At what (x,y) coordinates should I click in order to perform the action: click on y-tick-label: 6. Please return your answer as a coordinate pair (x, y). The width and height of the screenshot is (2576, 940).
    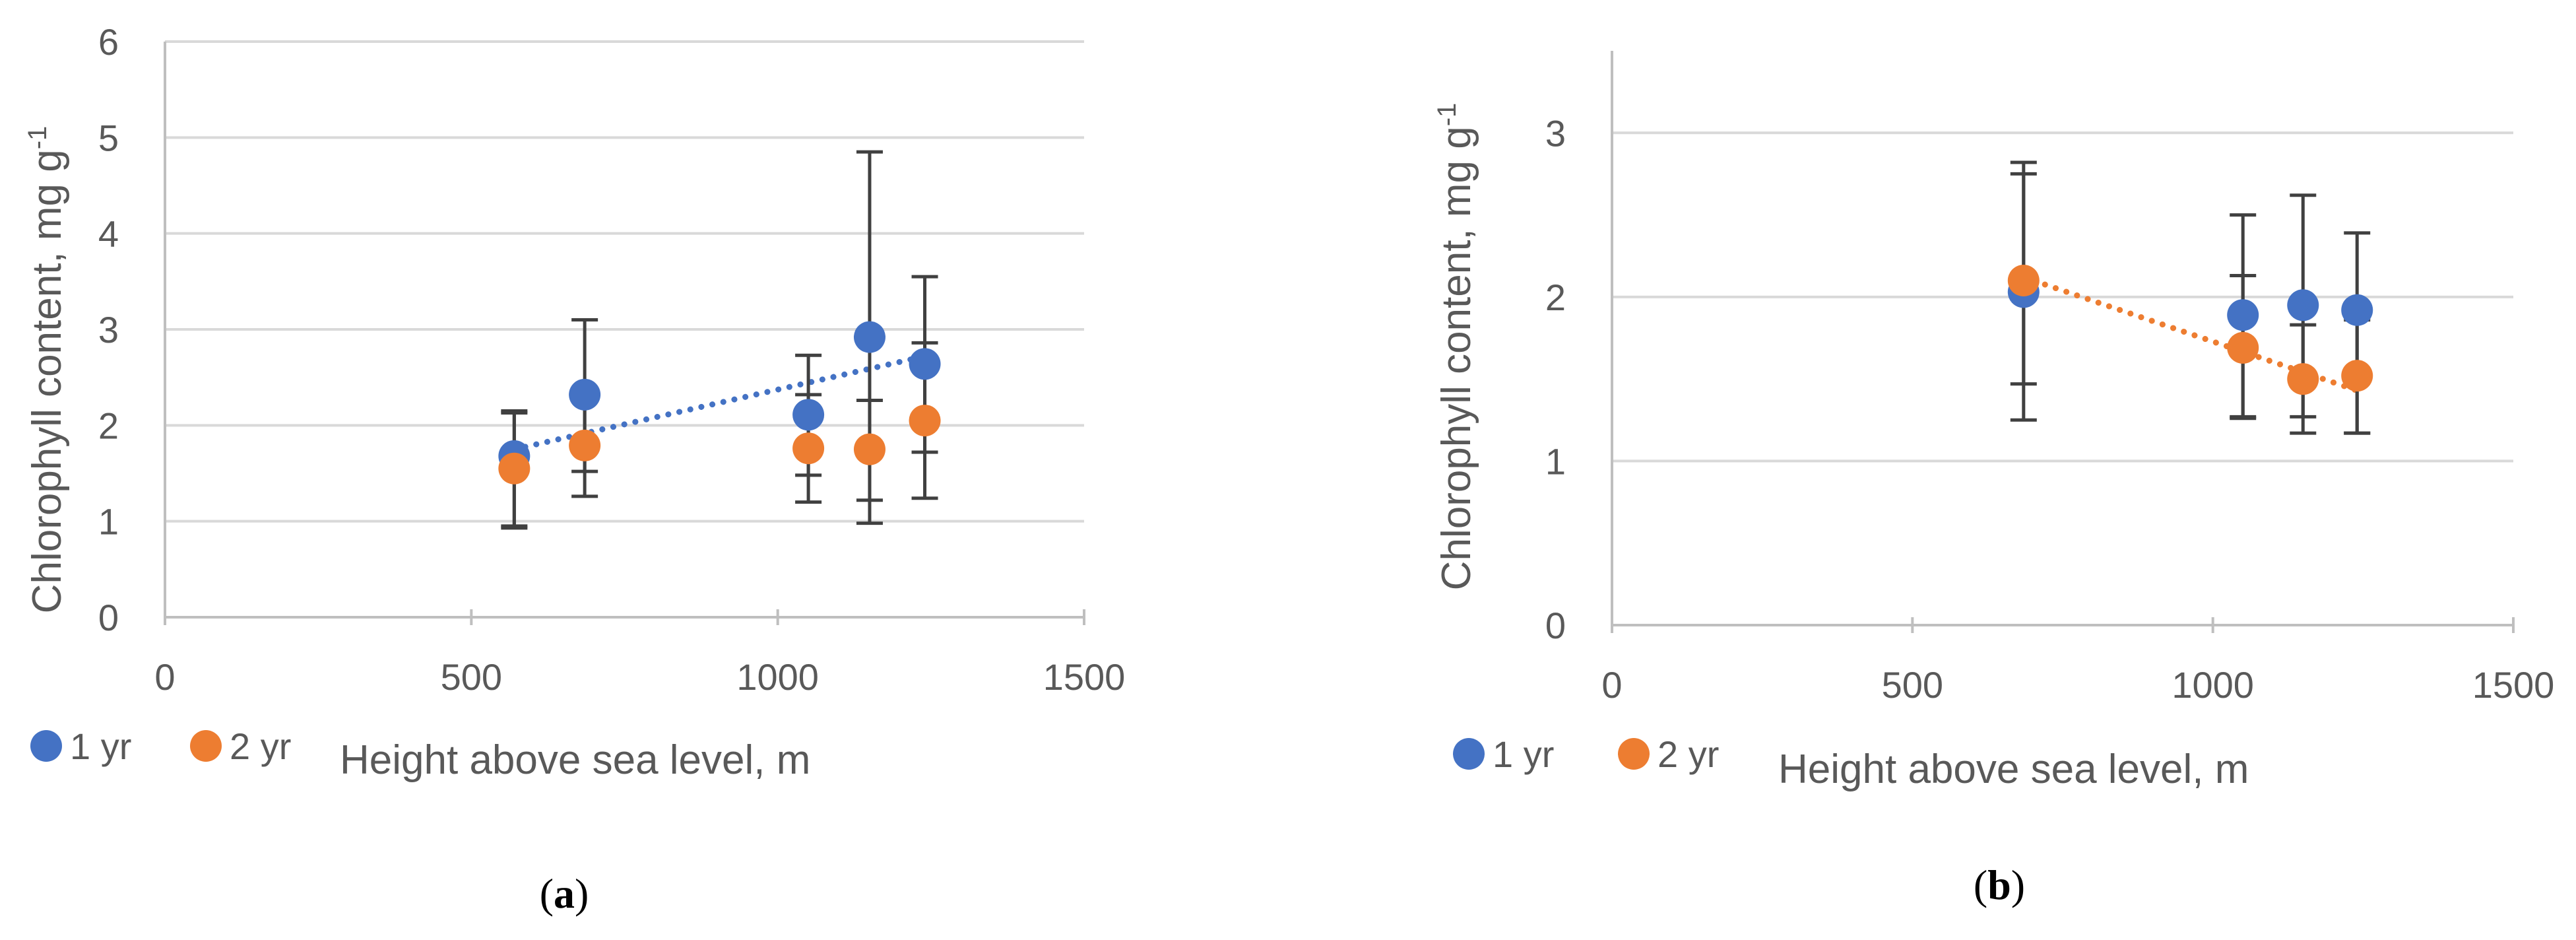
    Looking at the image, I should click on (108, 42).